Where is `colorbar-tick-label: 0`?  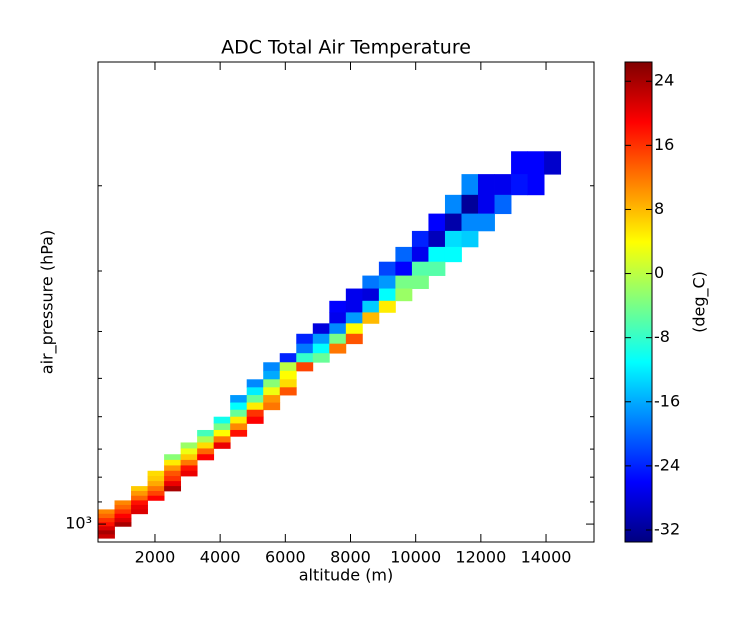
colorbar-tick-label: 0 is located at coordinates (659, 272).